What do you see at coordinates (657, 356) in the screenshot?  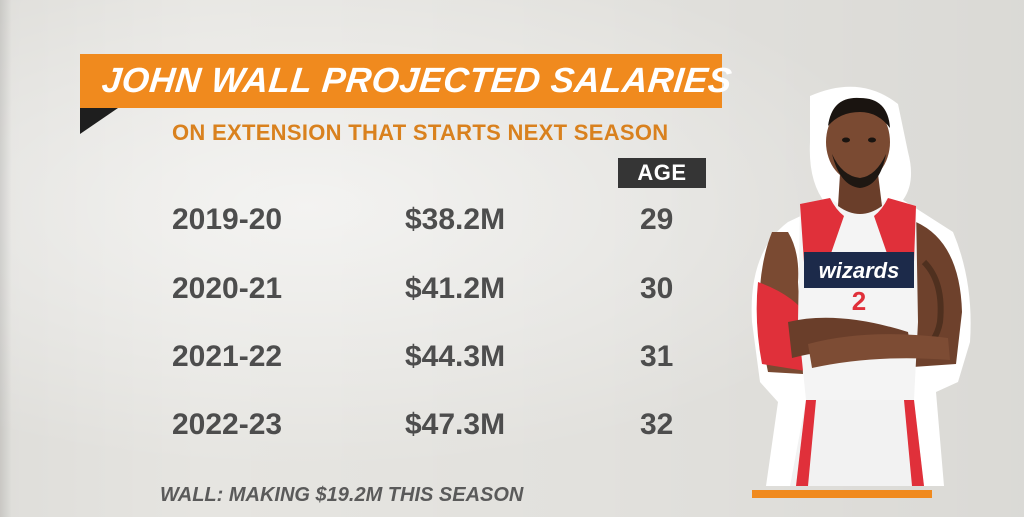 I see `age-cell: 31` at bounding box center [657, 356].